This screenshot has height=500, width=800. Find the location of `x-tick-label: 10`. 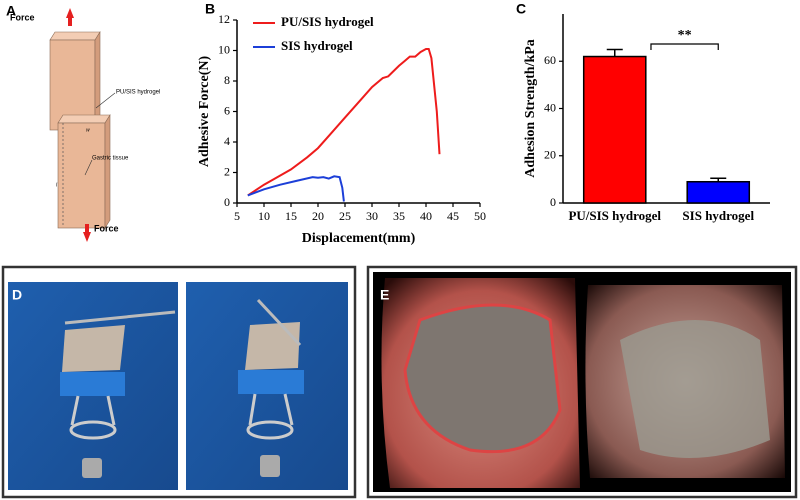

x-tick-label: 10 is located at coordinates (264, 216).